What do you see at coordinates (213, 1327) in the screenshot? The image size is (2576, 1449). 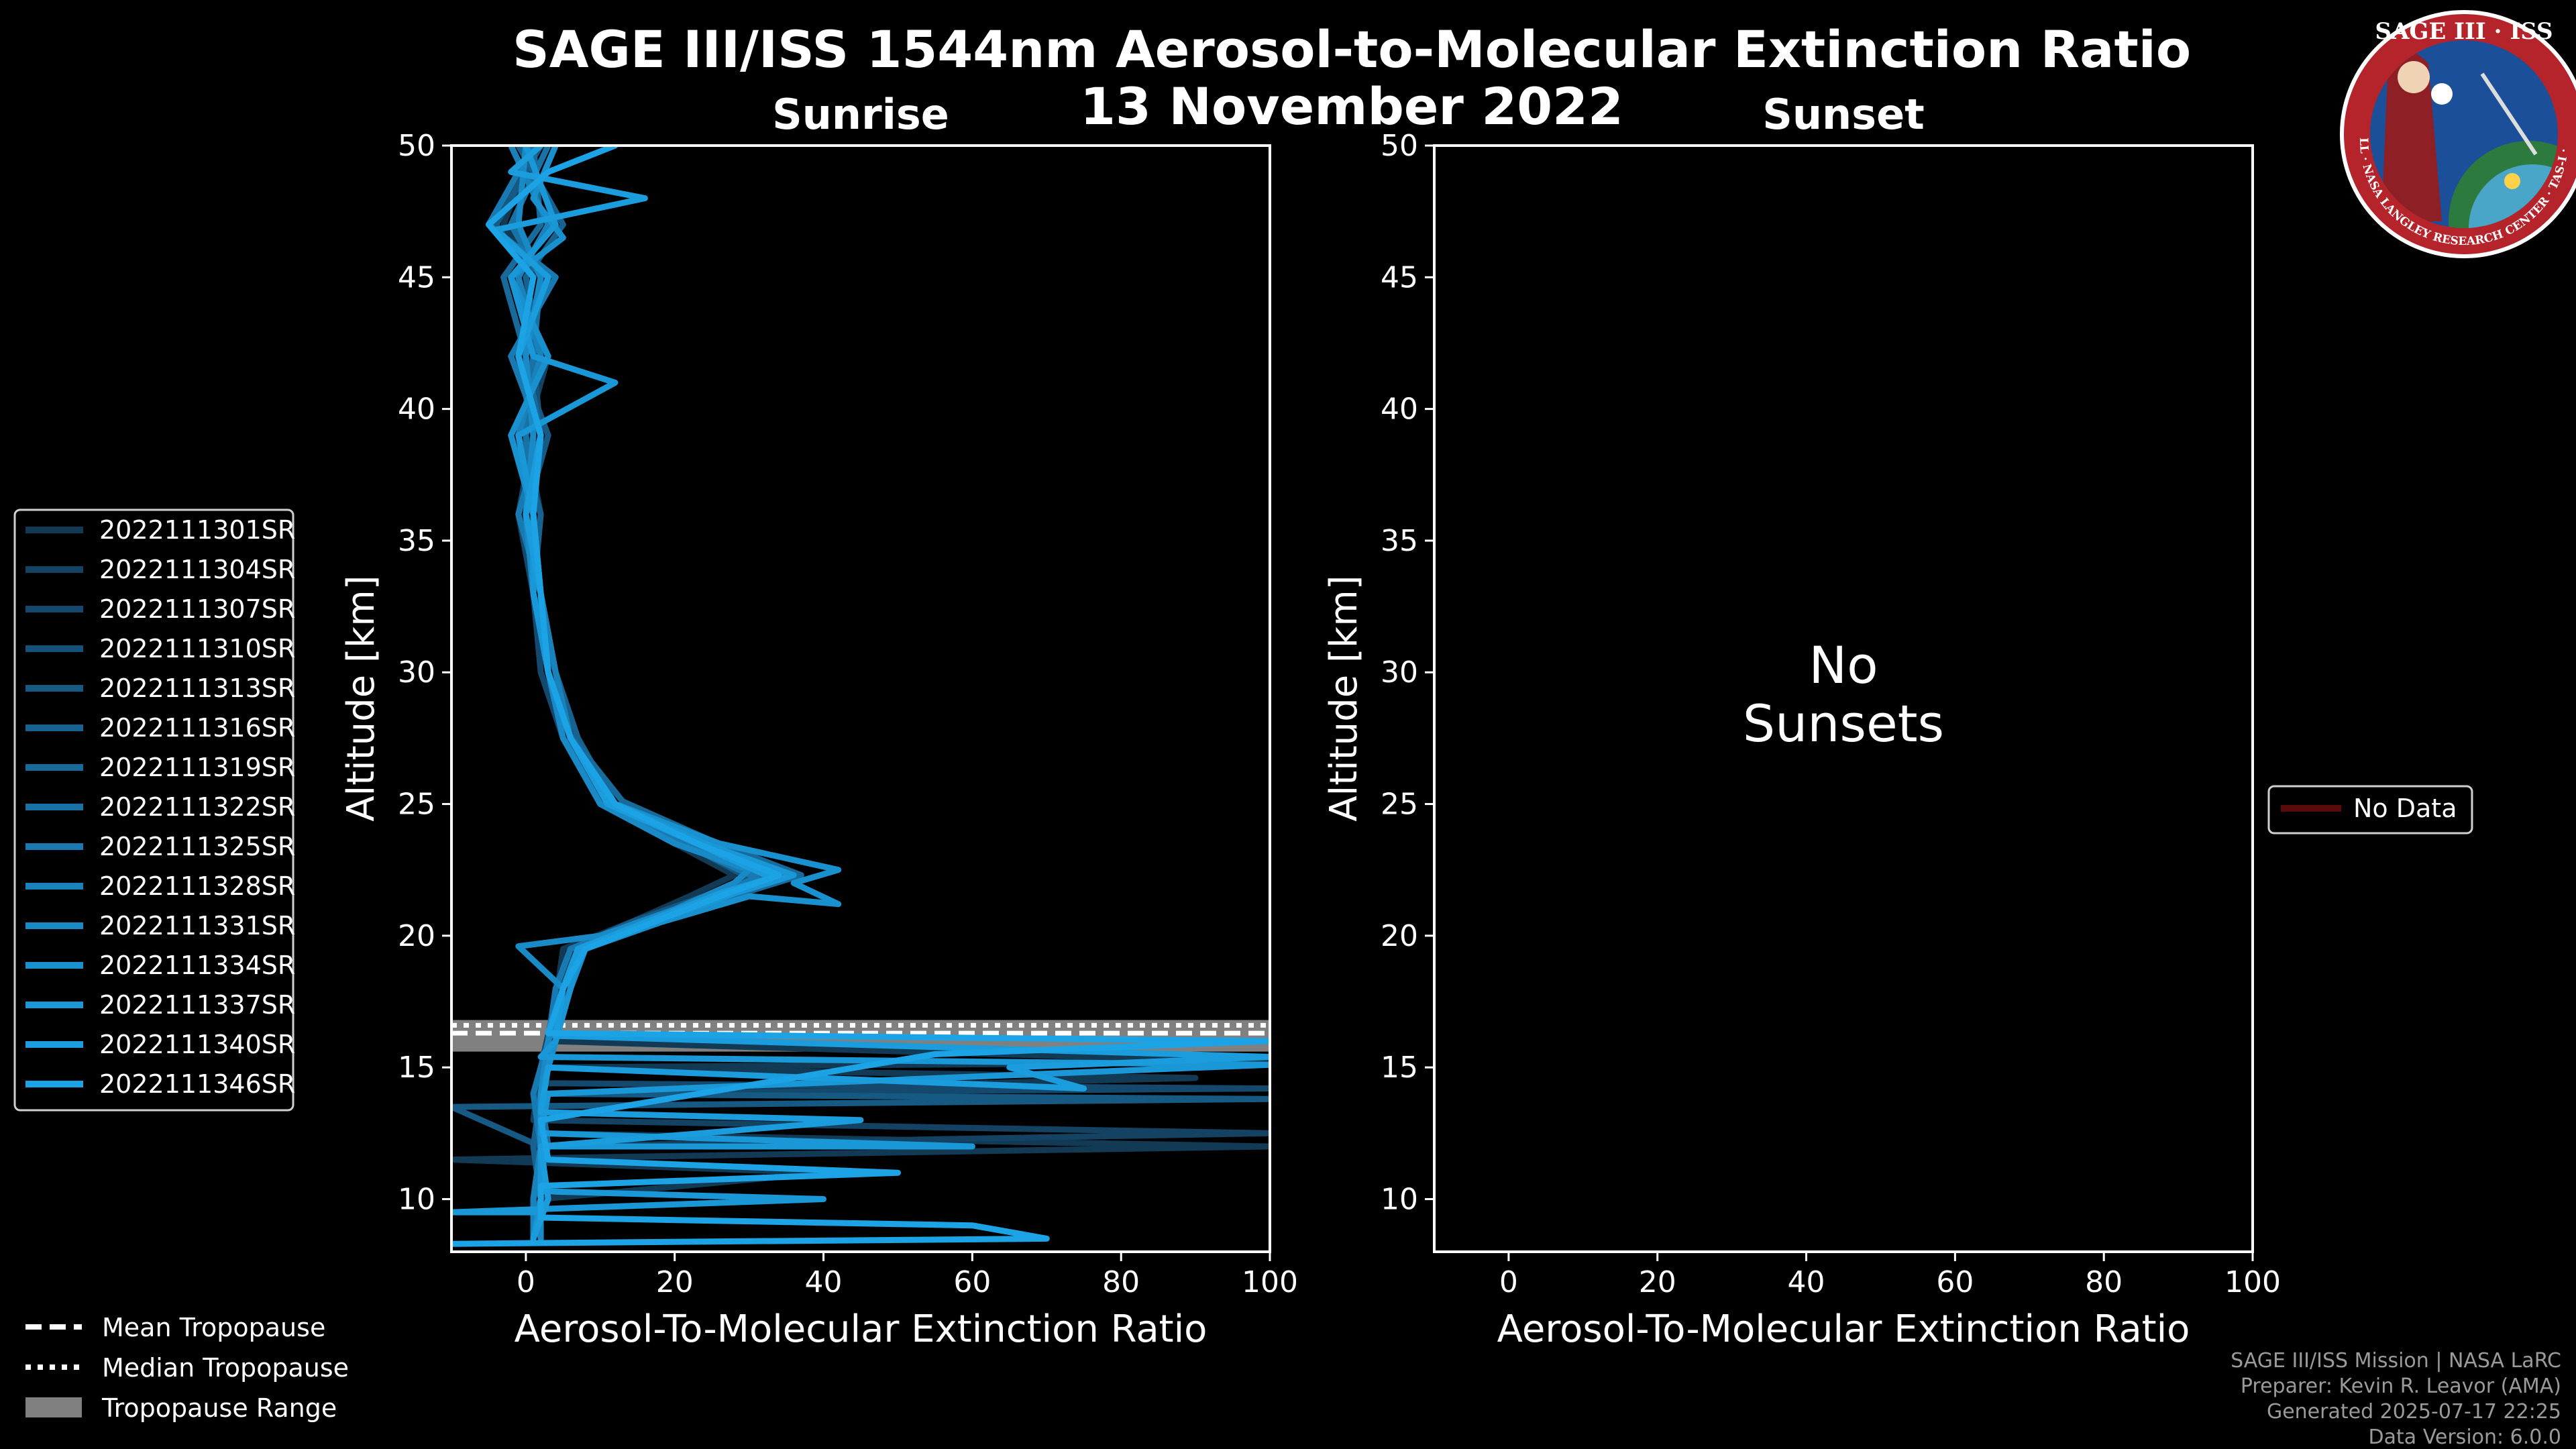 I see `mean-tropopause-label: Mean Tropopause` at bounding box center [213, 1327].